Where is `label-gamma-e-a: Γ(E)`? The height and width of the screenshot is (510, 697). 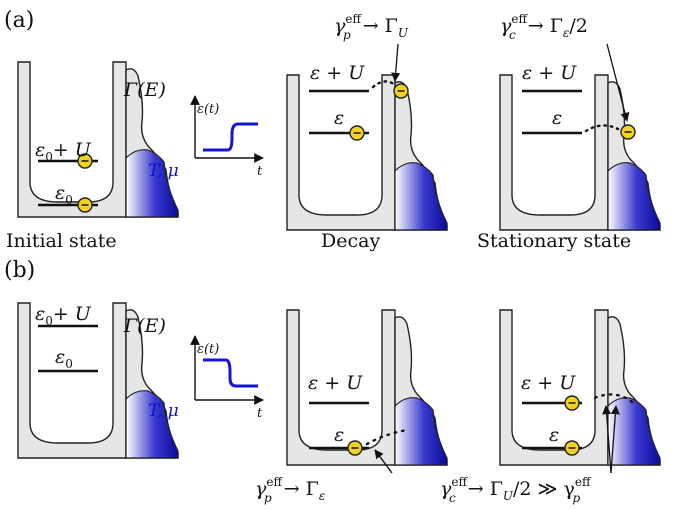
label-gamma-e-a: Γ(E) is located at coordinates (144, 90).